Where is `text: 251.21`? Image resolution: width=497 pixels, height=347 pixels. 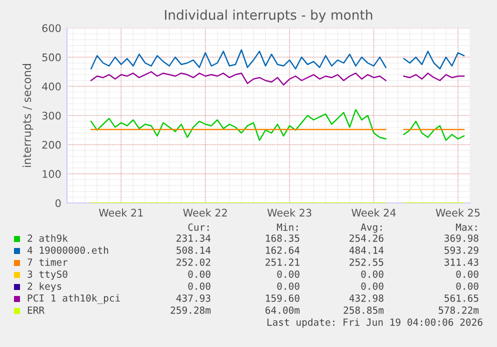 text: 251.21 is located at coordinates (283, 262).